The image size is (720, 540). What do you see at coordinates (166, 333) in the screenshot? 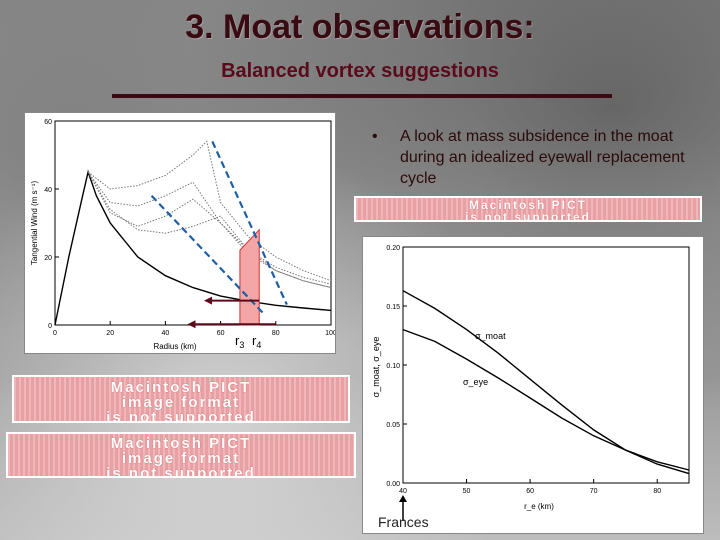
I see `left-x-tick-label: 40` at bounding box center [166, 333].